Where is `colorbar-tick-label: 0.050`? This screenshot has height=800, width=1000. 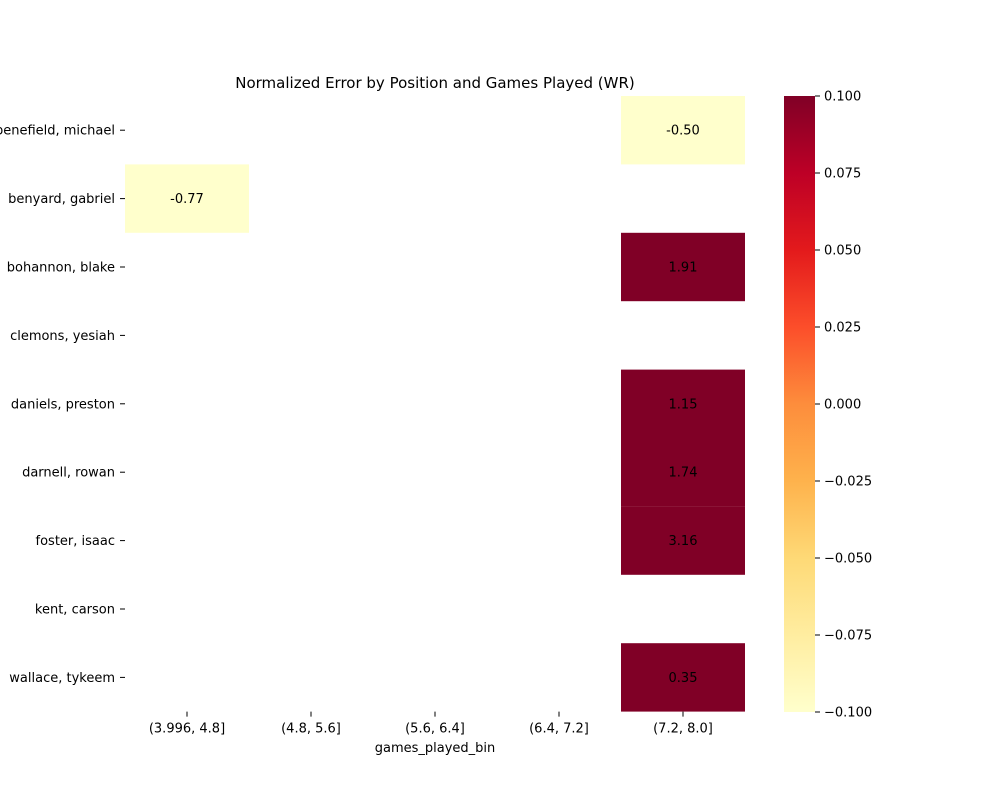 colorbar-tick-label: 0.050 is located at coordinates (842, 251).